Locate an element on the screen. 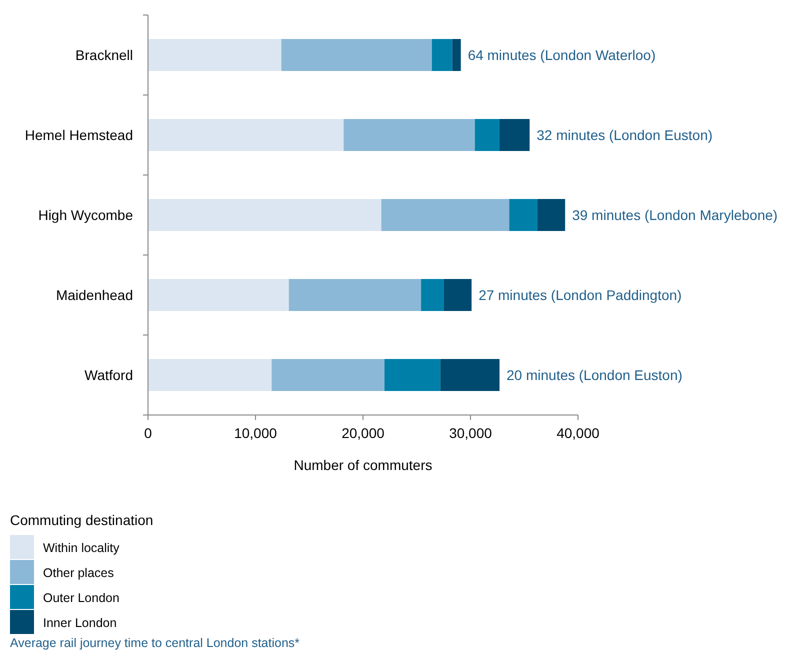 The width and height of the screenshot is (808, 653). legend-label: Outer London is located at coordinates (81, 598).